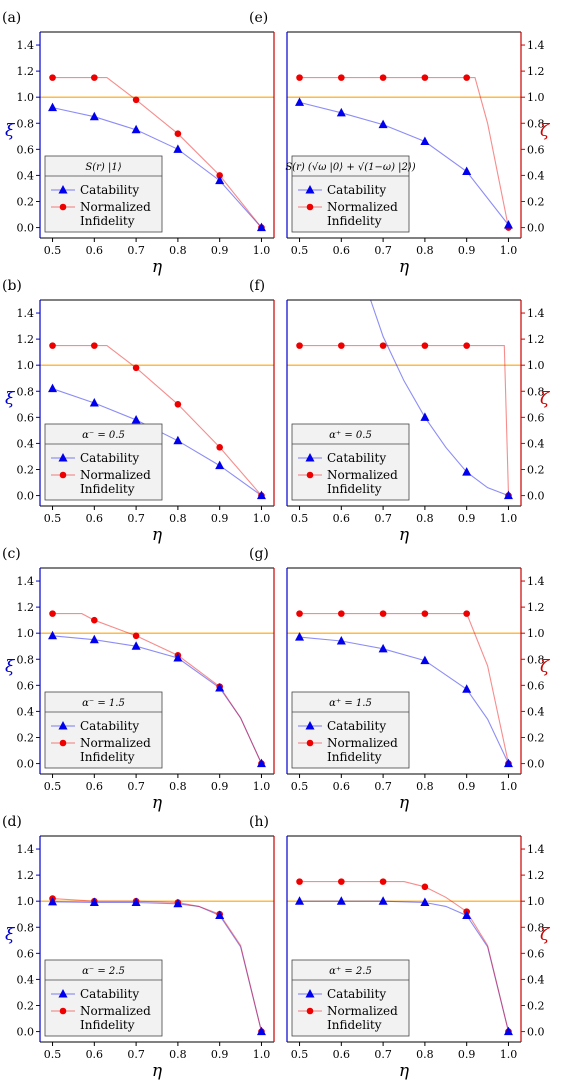  What do you see at coordinates (350, 703) in the screenshot?
I see `legend-title: α⁺ = 1.5` at bounding box center [350, 703].